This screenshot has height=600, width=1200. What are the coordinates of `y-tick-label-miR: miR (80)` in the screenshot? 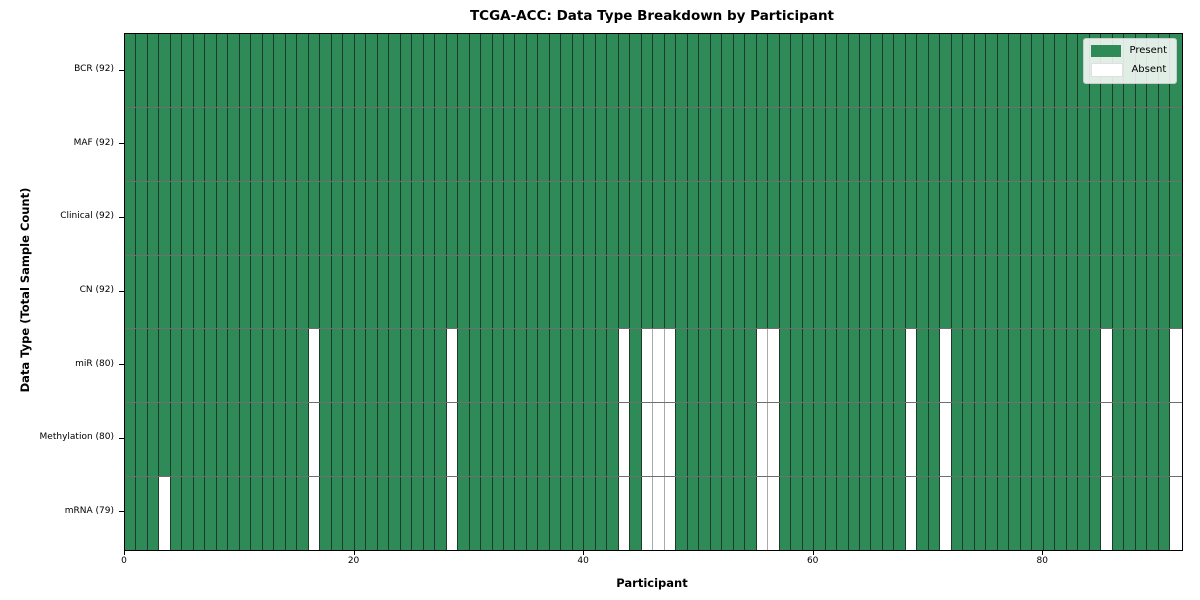 It's located at (94, 363).